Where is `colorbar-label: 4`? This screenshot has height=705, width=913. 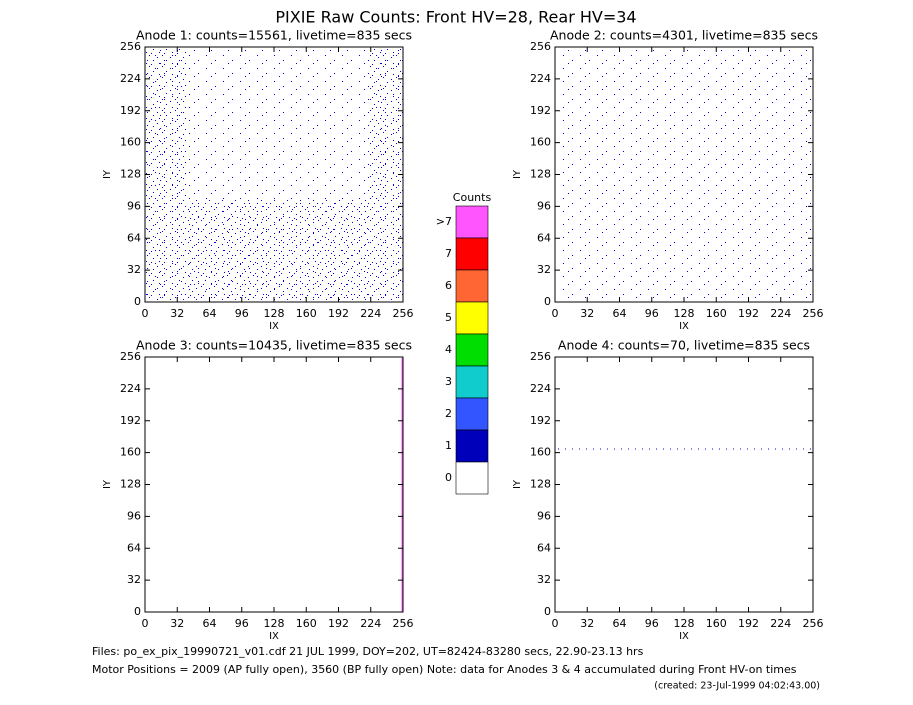 colorbar-label: 4 is located at coordinates (448, 349).